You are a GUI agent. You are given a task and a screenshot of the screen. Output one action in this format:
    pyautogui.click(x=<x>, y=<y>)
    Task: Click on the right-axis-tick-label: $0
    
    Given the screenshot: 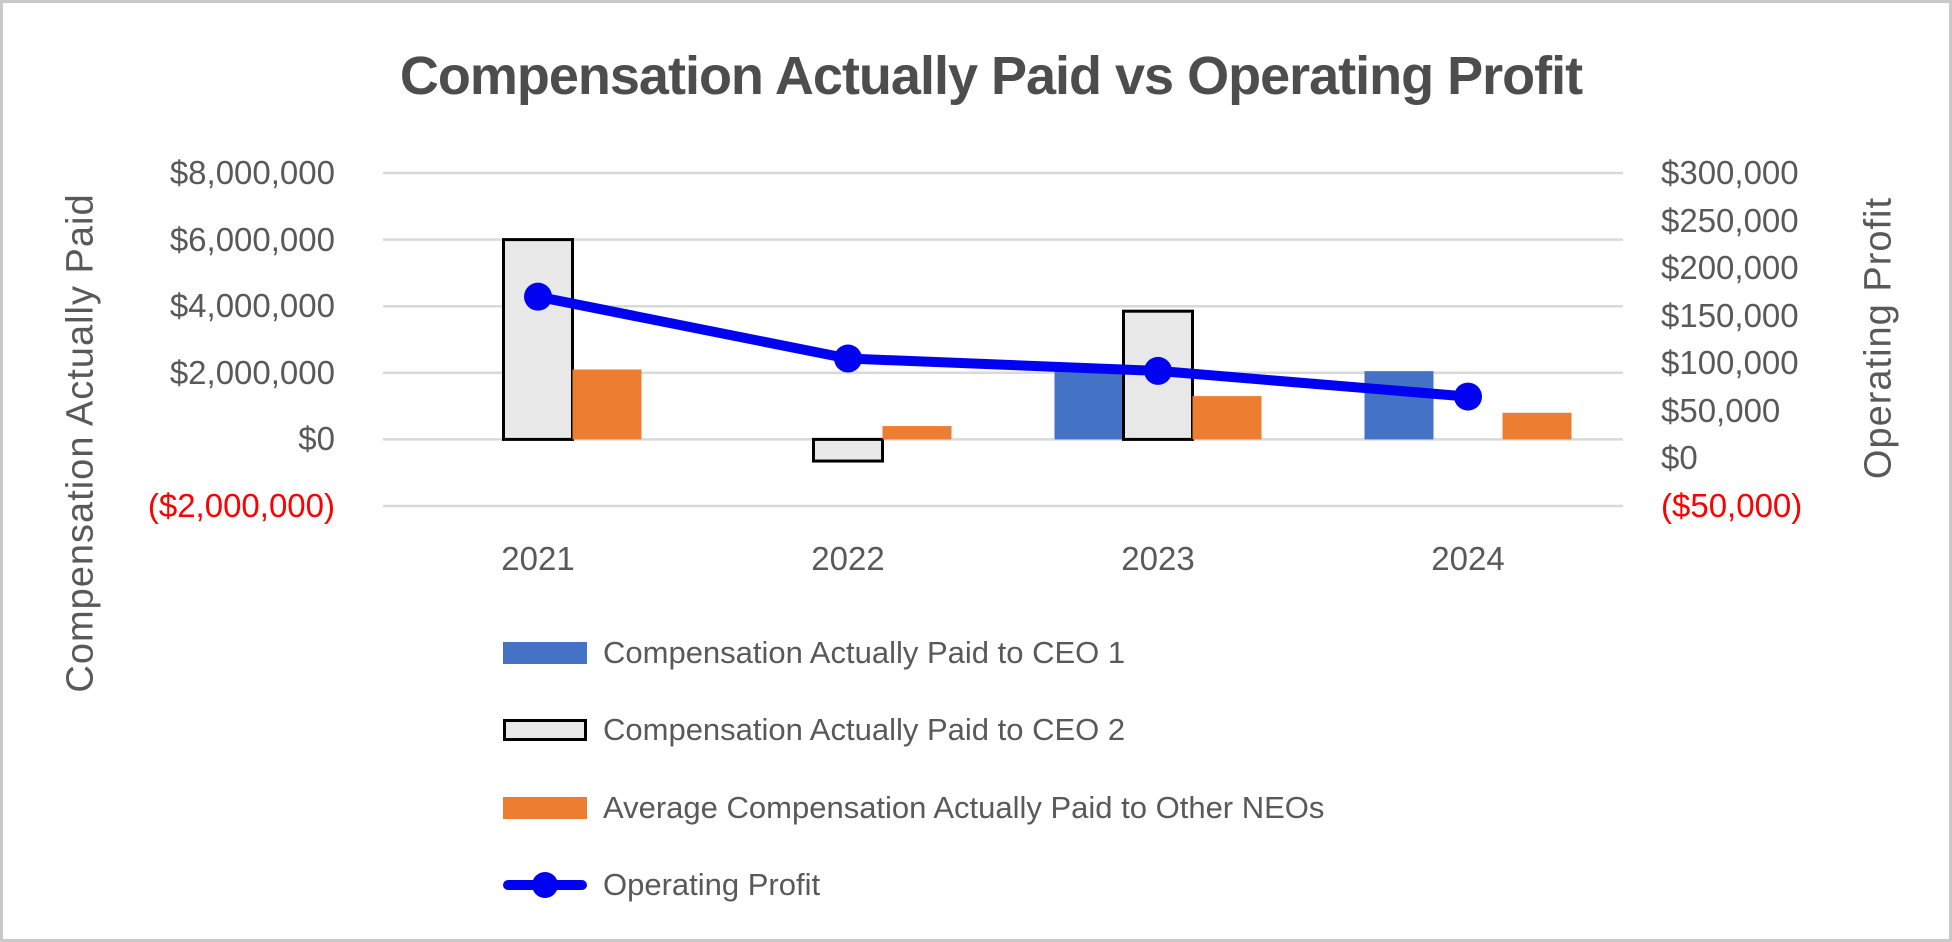 What is the action you would take?
    pyautogui.click(x=1679, y=458)
    